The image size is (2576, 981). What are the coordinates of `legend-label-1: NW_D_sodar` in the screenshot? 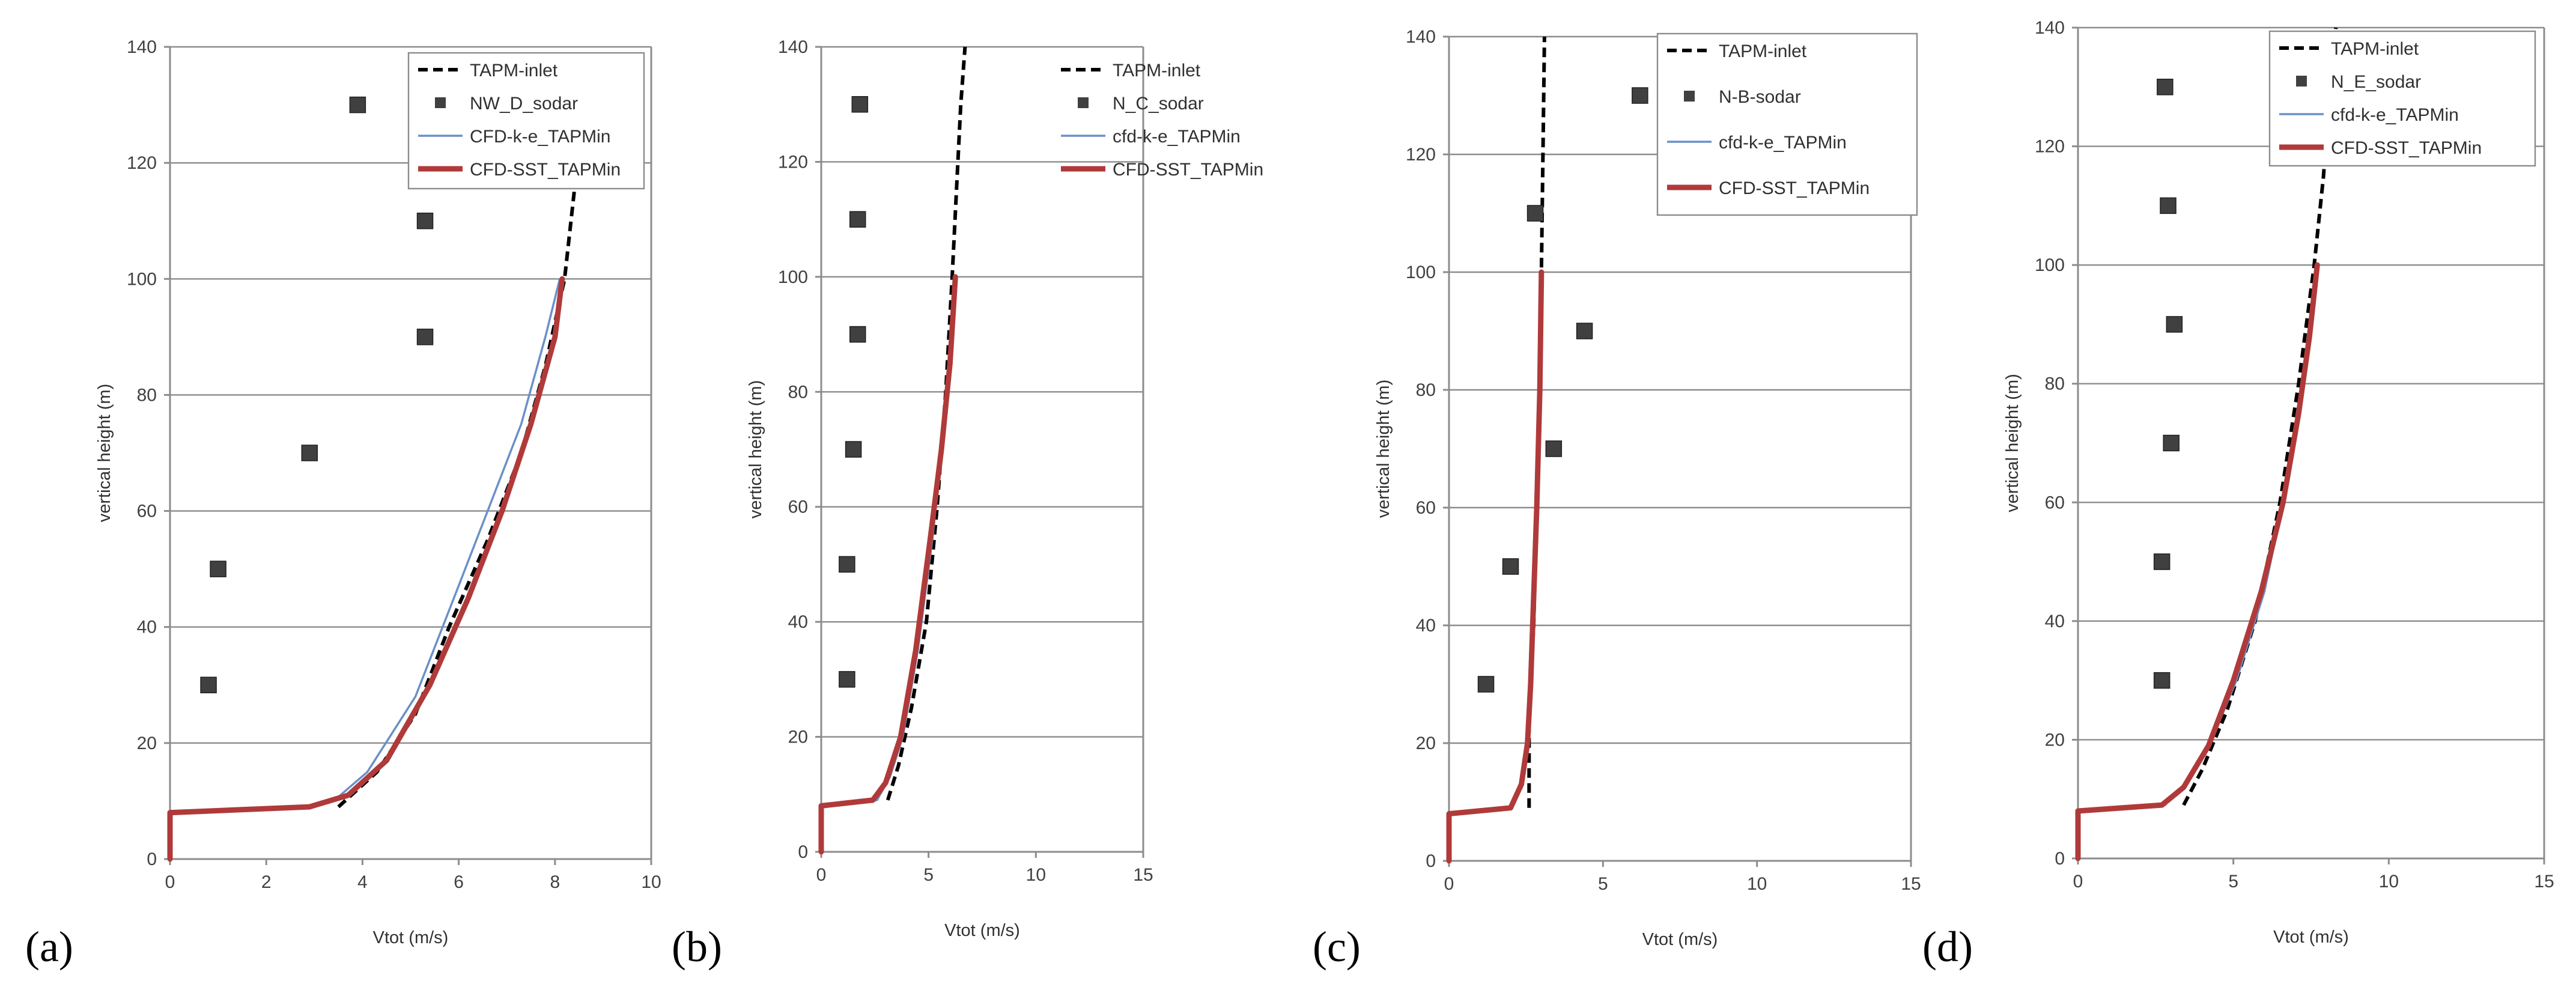 It's located at (524, 104).